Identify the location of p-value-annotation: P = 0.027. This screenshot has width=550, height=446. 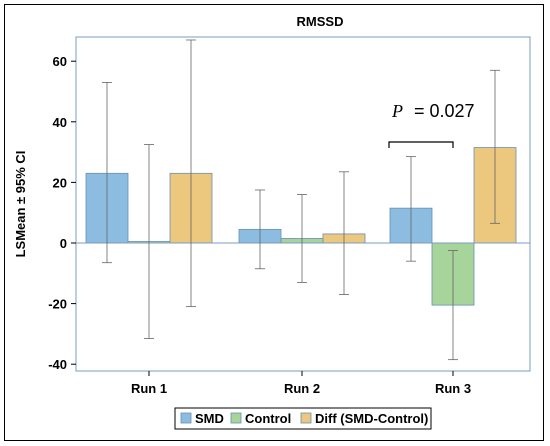
(431, 124).